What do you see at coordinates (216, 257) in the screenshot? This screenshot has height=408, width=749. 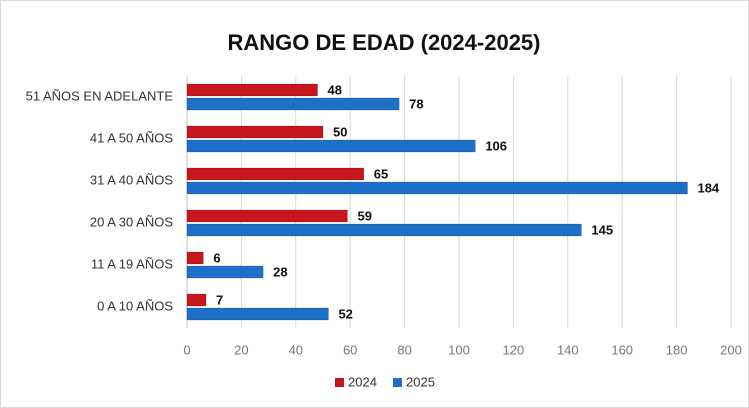 I see `value-label: 6` at bounding box center [216, 257].